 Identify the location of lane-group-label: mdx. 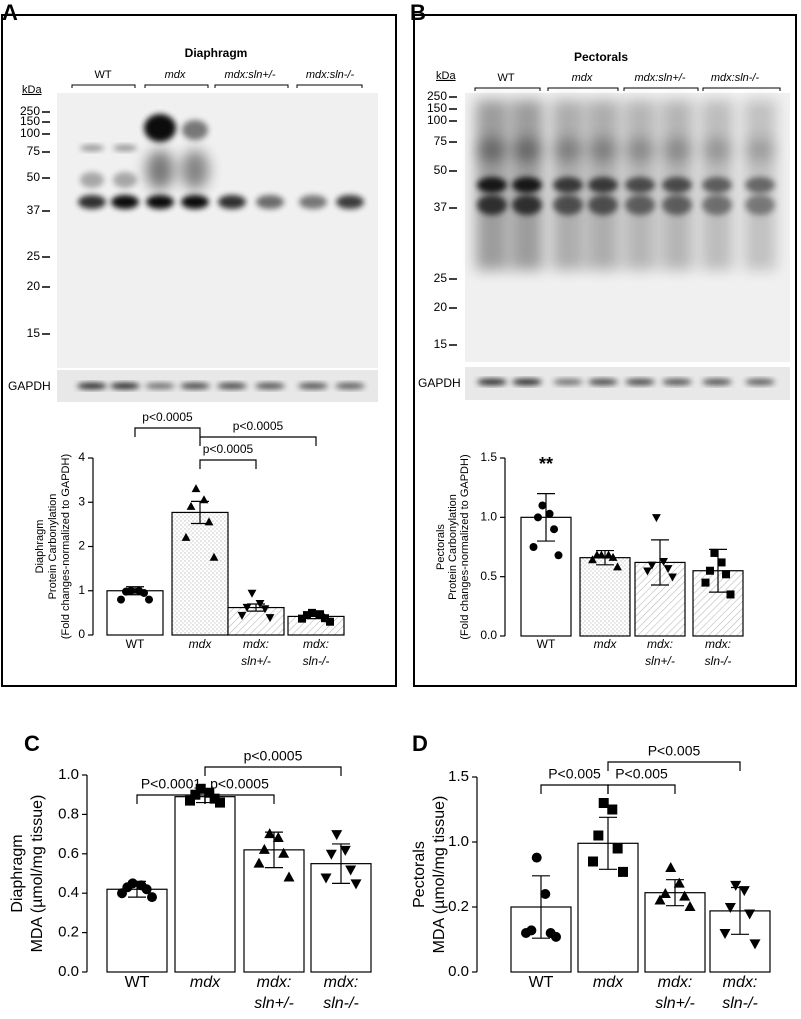
(175, 75).